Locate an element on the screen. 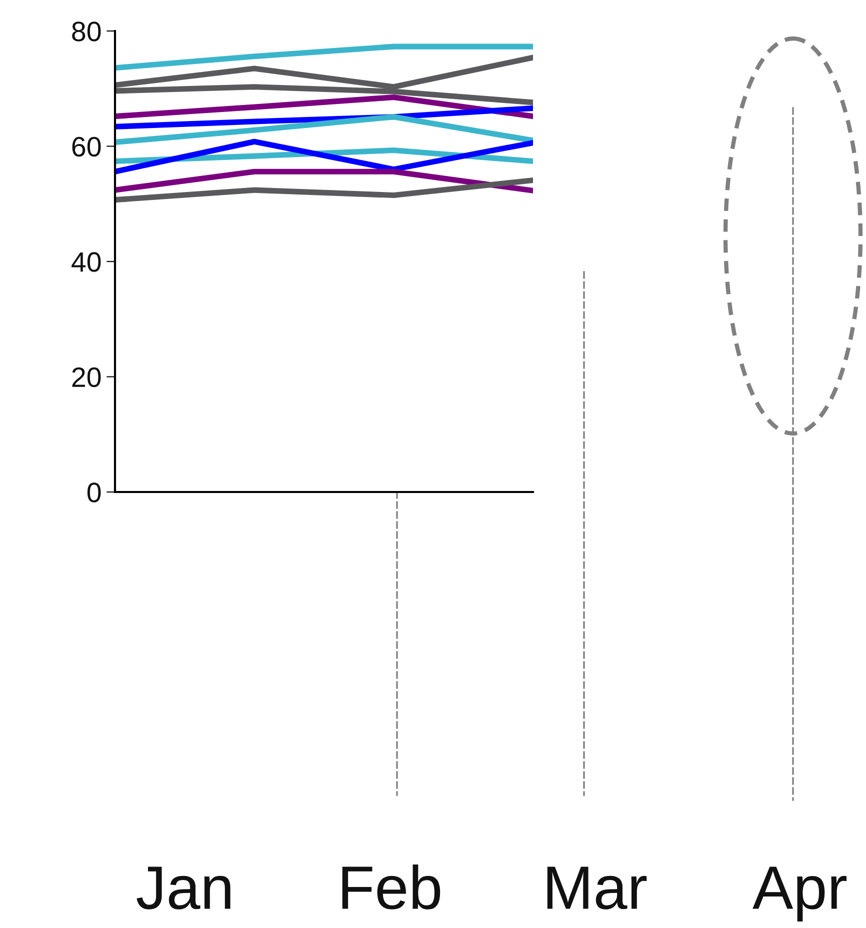 This screenshot has width=866, height=928. text: Jan is located at coordinates (183, 888).